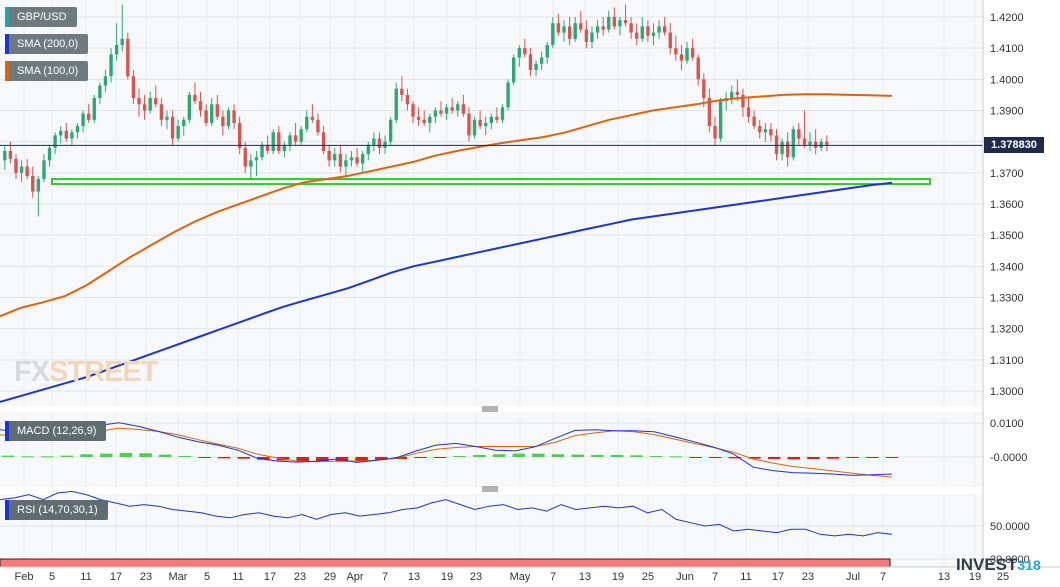 The image size is (1060, 587). What do you see at coordinates (47, 71) in the screenshot?
I see `legend-sma100: SMA (100,0)` at bounding box center [47, 71].